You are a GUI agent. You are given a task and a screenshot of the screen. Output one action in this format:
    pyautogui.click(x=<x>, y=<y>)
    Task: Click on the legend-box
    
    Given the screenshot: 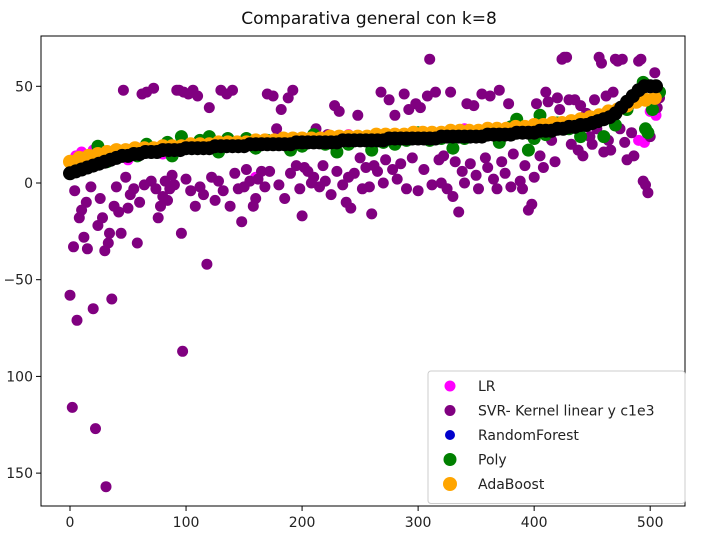 What is the action you would take?
    pyautogui.click(x=556, y=437)
    